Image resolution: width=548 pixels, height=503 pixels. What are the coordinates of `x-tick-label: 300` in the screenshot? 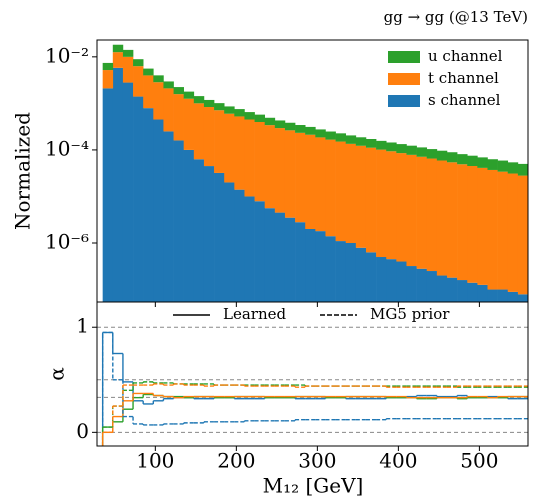 It's located at (317, 461).